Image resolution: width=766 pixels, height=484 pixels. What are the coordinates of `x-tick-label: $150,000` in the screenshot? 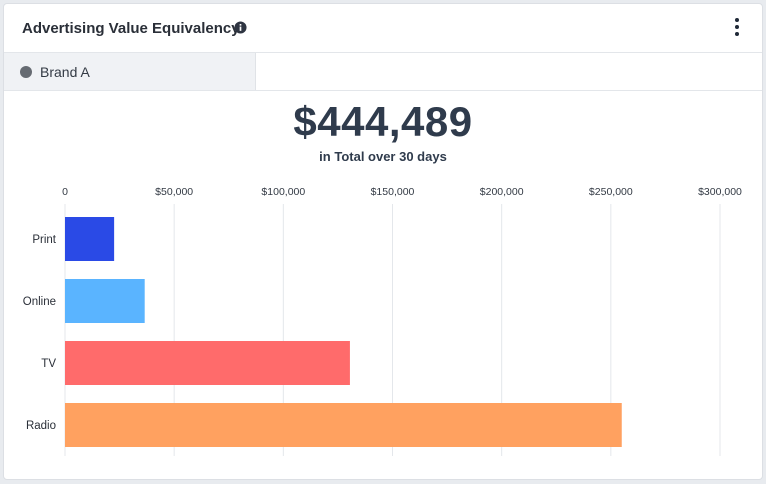 It's located at (393, 192).